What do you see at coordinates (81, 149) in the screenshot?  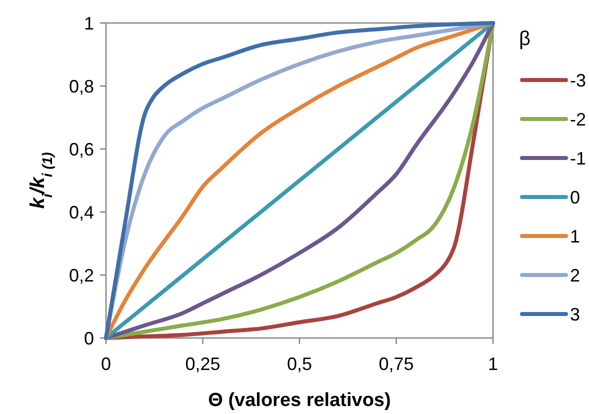 I see `y-tick-label: 0,6` at bounding box center [81, 149].